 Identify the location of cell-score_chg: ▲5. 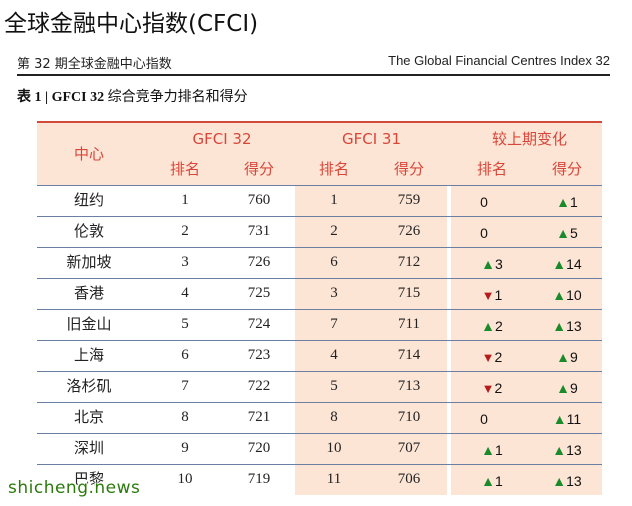
(567, 233).